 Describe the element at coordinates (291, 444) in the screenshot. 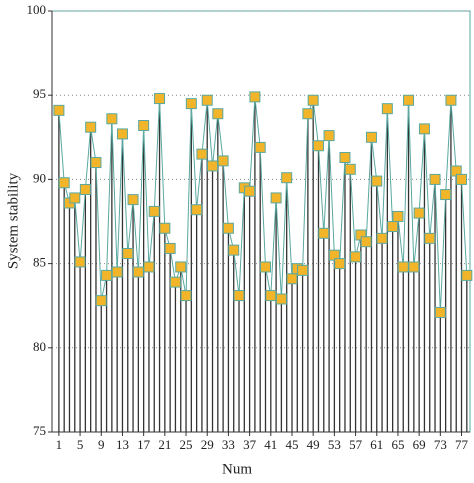

I see `x-tick-label: 45` at that location.